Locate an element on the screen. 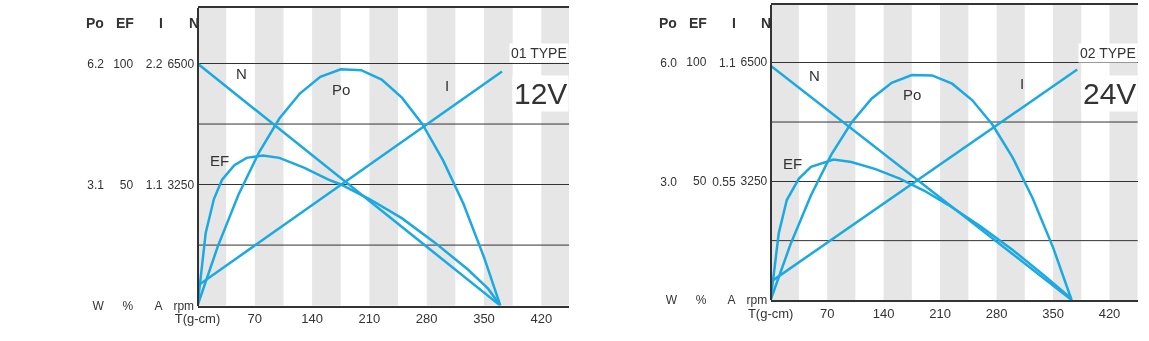  y3-tick-label: 0.55 is located at coordinates (724, 181).